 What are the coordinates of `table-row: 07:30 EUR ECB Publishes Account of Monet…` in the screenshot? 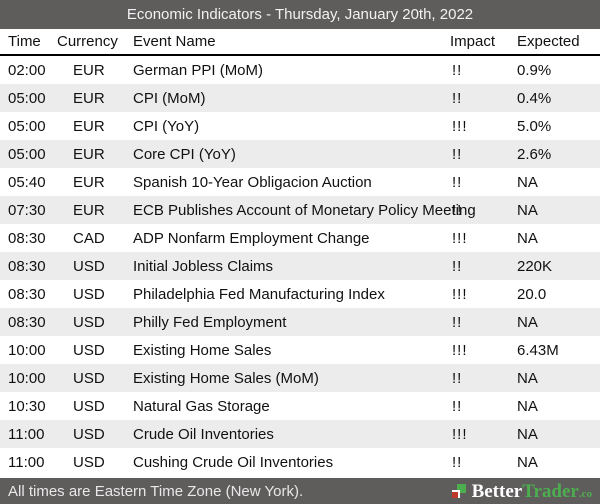 It's located at (300, 210).